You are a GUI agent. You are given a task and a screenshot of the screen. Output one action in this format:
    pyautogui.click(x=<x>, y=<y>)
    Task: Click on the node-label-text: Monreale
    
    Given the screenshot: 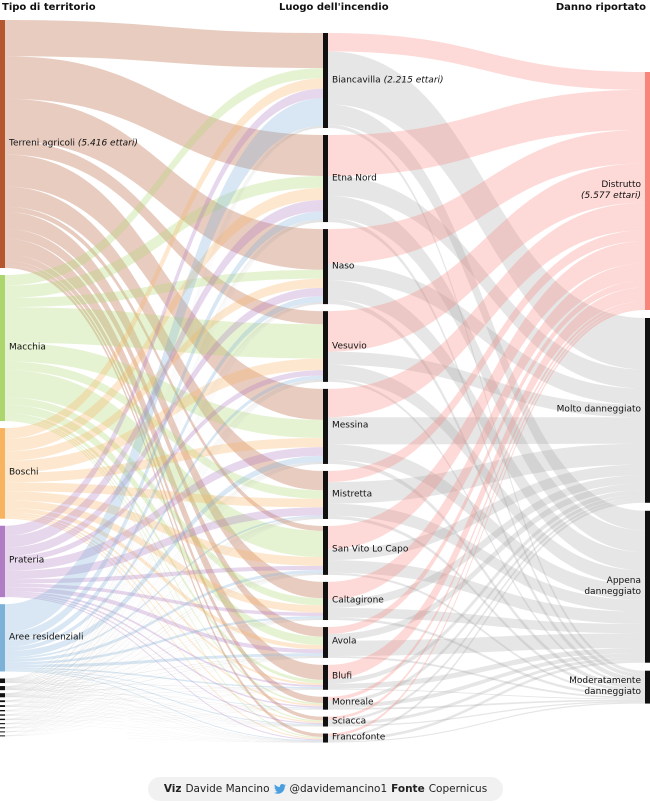 What is the action you would take?
    pyautogui.click(x=353, y=702)
    